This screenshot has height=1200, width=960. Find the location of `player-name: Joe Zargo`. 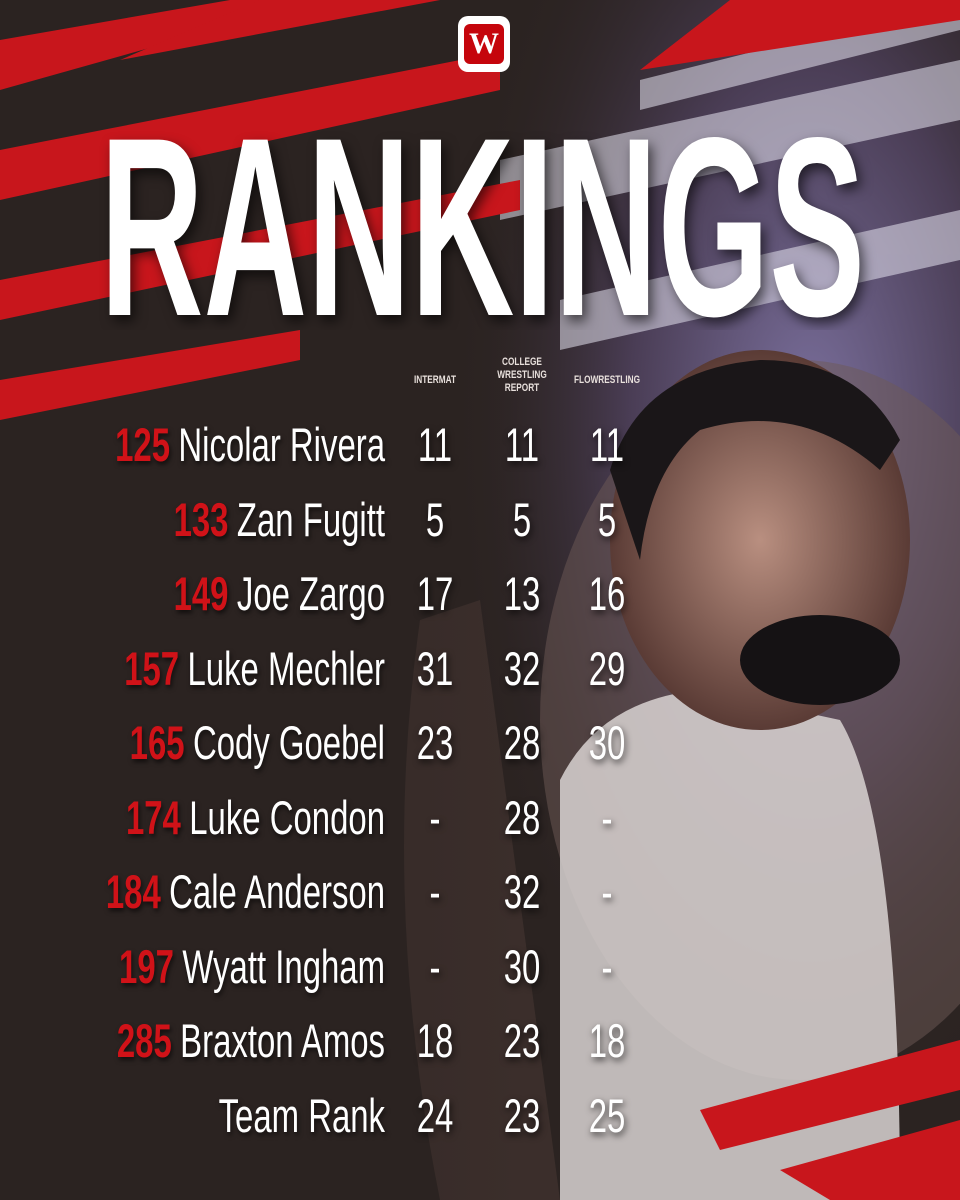

player-name: Joe Zargo is located at coordinates (310, 593).